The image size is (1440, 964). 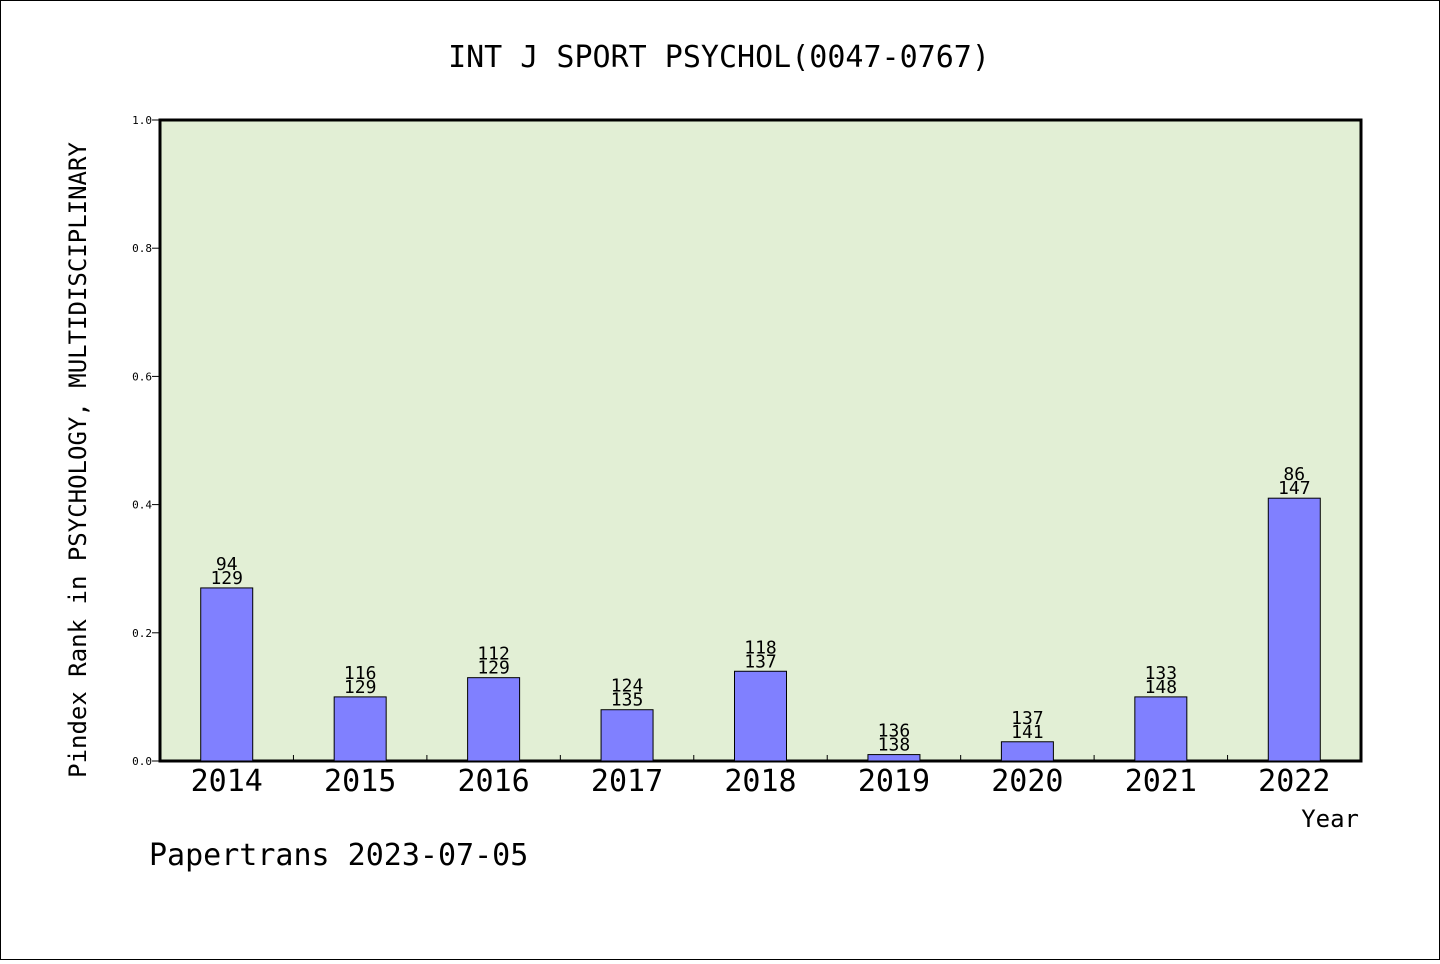 What do you see at coordinates (1027, 718) in the screenshot?
I see `bar-rank-label: 137` at bounding box center [1027, 718].